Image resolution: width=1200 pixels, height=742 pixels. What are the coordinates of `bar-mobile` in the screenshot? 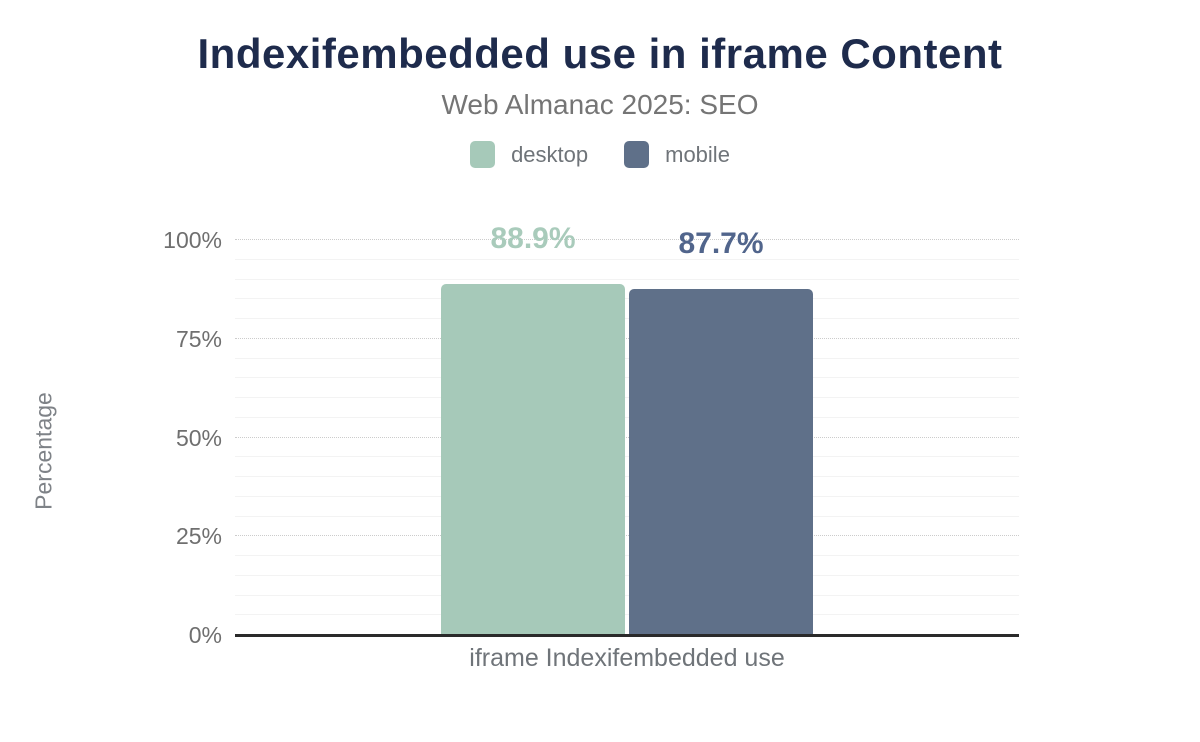 It's located at (721, 461).